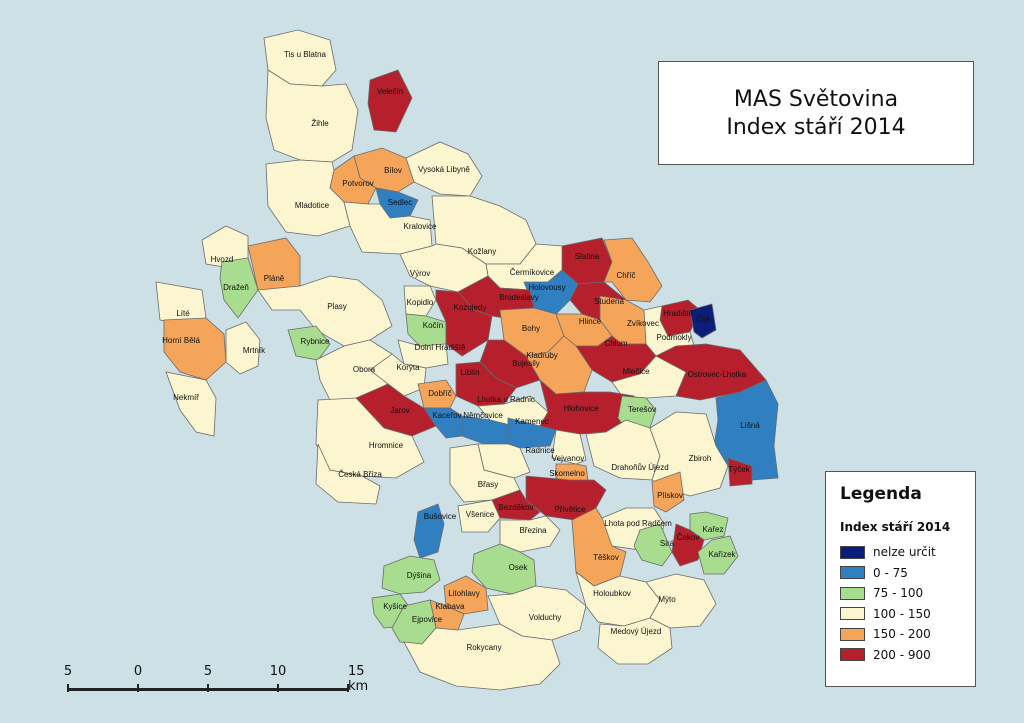  Describe the element at coordinates (612, 593) in the screenshot. I see `municipality-label: Holoubkov` at that location.